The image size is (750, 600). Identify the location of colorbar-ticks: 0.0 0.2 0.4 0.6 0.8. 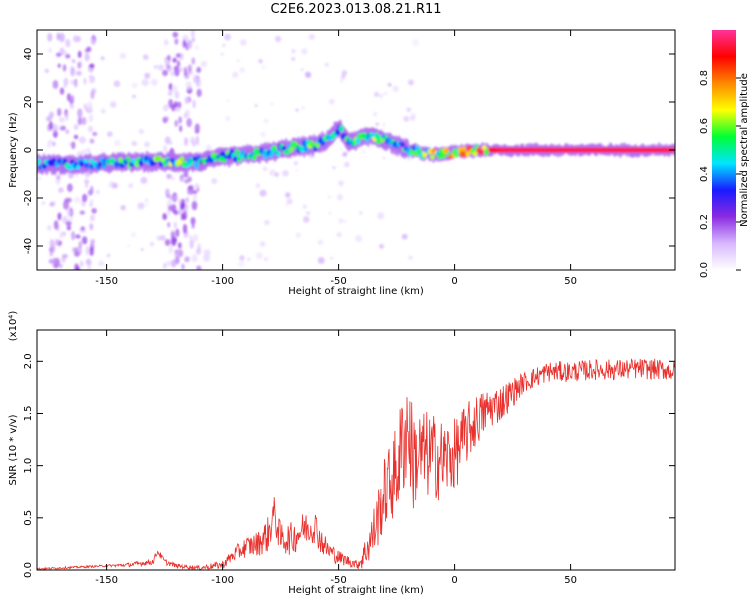
(720, 174).